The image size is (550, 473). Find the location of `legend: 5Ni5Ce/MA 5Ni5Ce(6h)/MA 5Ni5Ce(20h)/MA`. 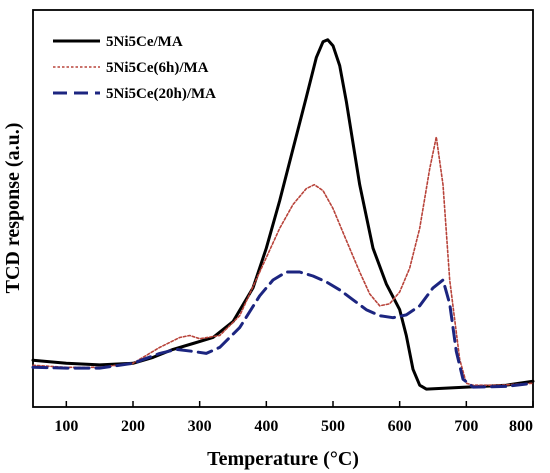

legend: 5Ni5Ce/MA 5Ni5Ce(6h)/MA 5Ni5Ce(20h)/MA is located at coordinates (134, 68).